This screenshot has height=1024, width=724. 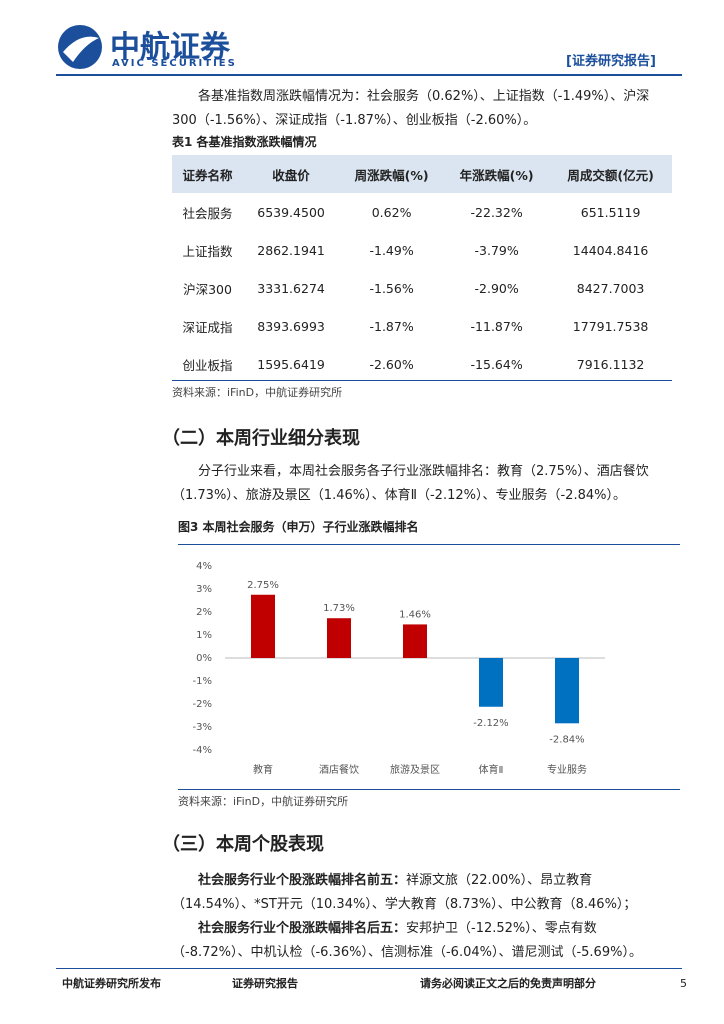 I want to click on x-tick-label: 旅游及景区, so click(x=415, y=769).